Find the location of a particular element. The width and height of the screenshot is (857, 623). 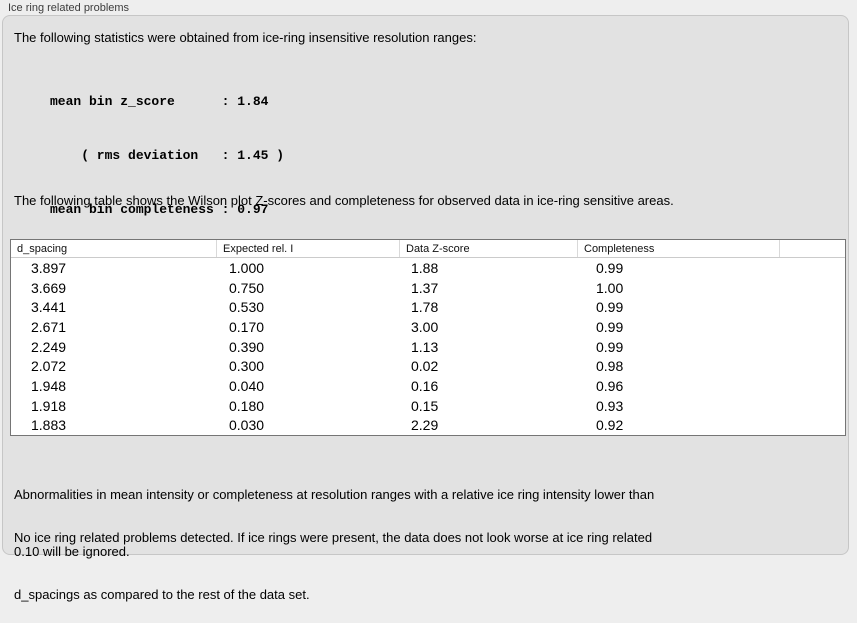

table-cell: 3.897 is located at coordinates (49, 267).